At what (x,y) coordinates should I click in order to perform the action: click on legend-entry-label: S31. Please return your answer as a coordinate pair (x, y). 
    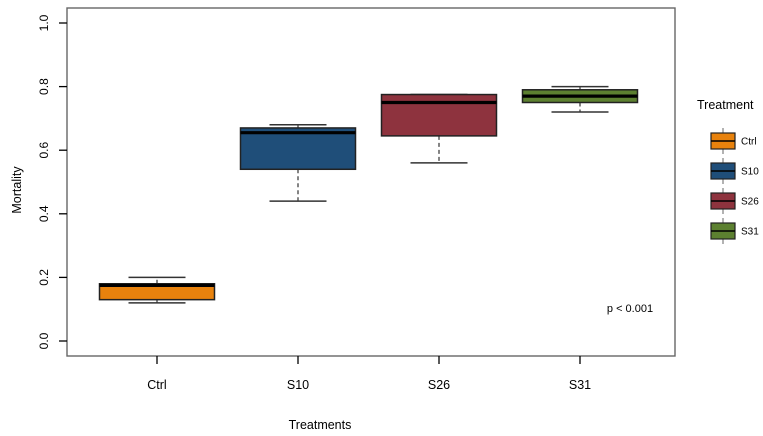
    Looking at the image, I should click on (750, 232).